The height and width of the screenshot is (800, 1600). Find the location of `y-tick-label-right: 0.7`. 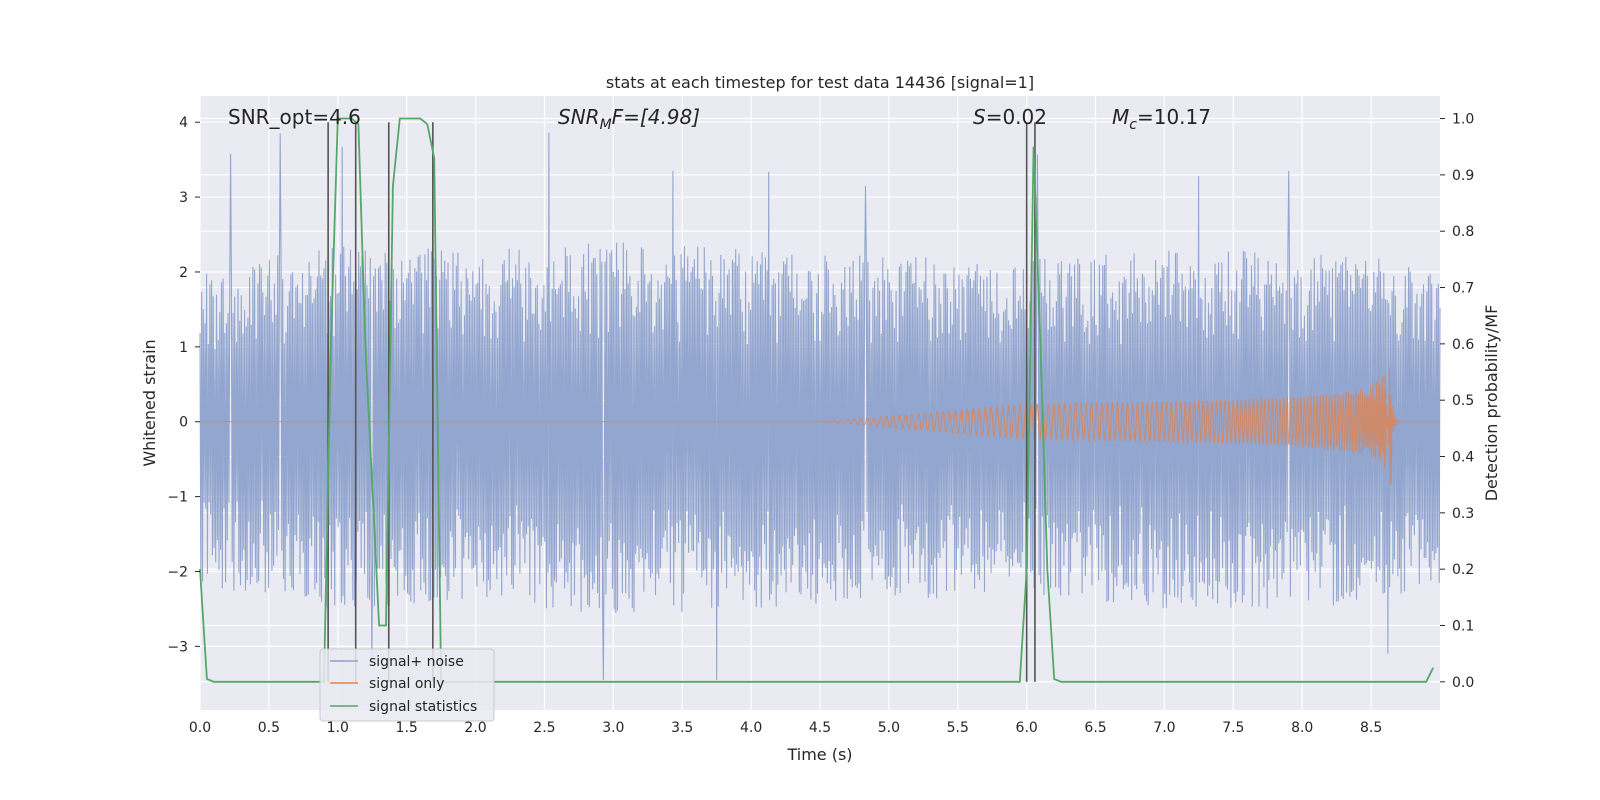

y-tick-label-right: 0.7 is located at coordinates (1463, 289).